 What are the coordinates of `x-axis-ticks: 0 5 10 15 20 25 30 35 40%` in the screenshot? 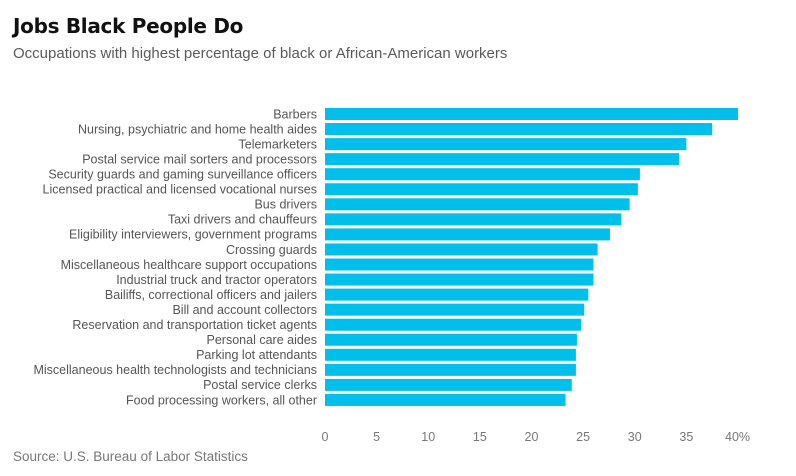 It's located at (536, 437).